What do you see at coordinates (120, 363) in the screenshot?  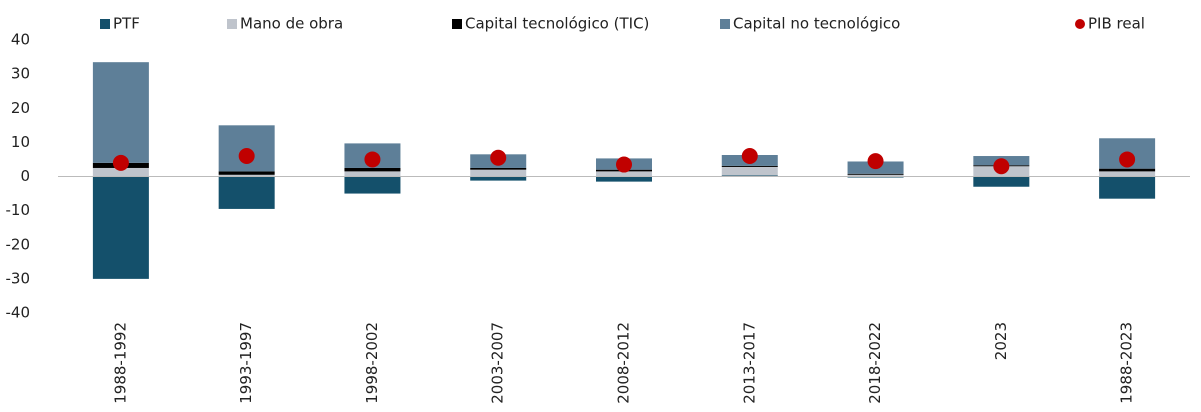 I see `x-tick-label: 1988-1992` at bounding box center [120, 363].